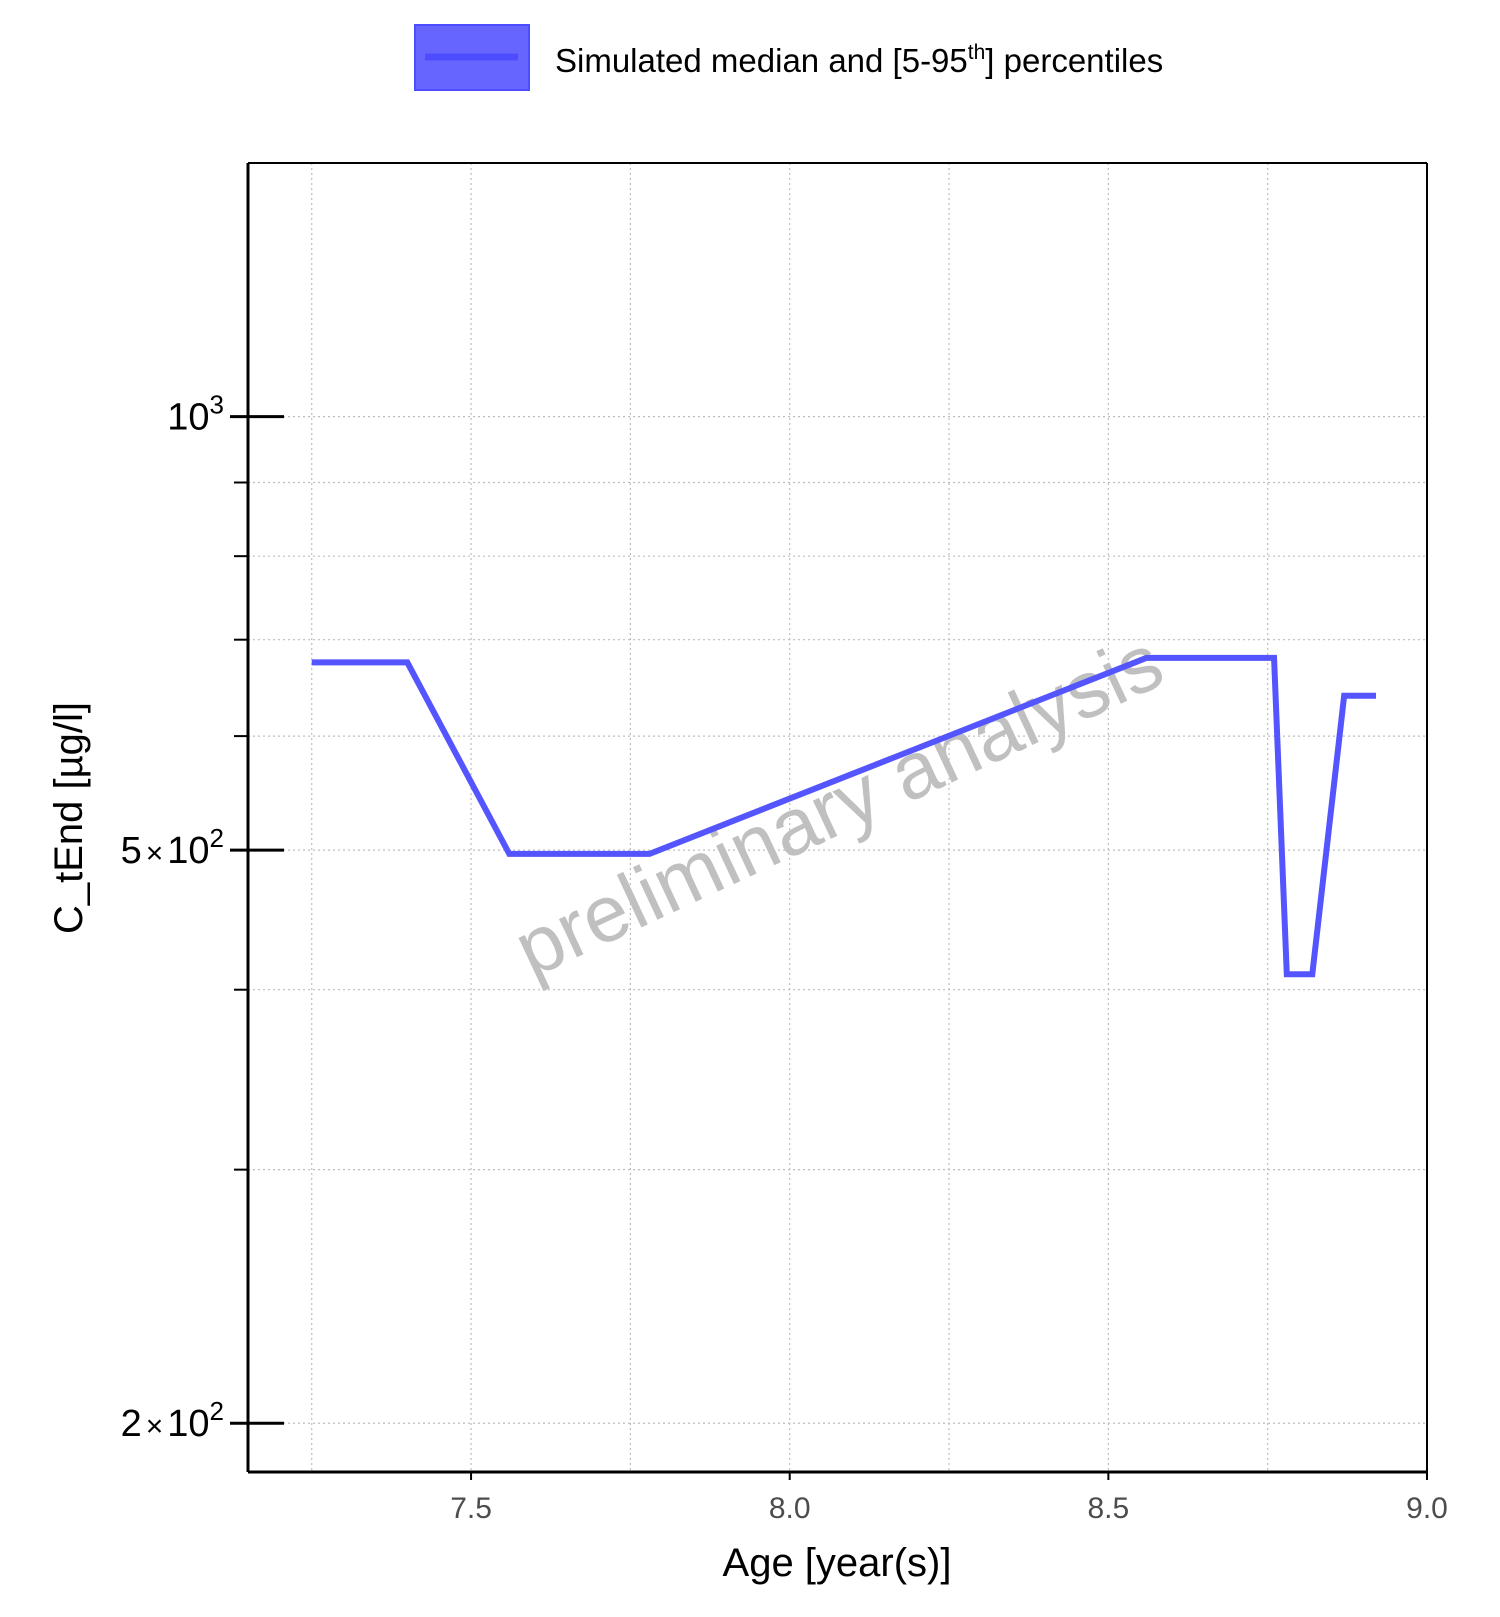 Image resolution: width=1500 pixels, height=1617 pixels. I want to click on x-tick-label: 9.0, so click(1427, 1508).